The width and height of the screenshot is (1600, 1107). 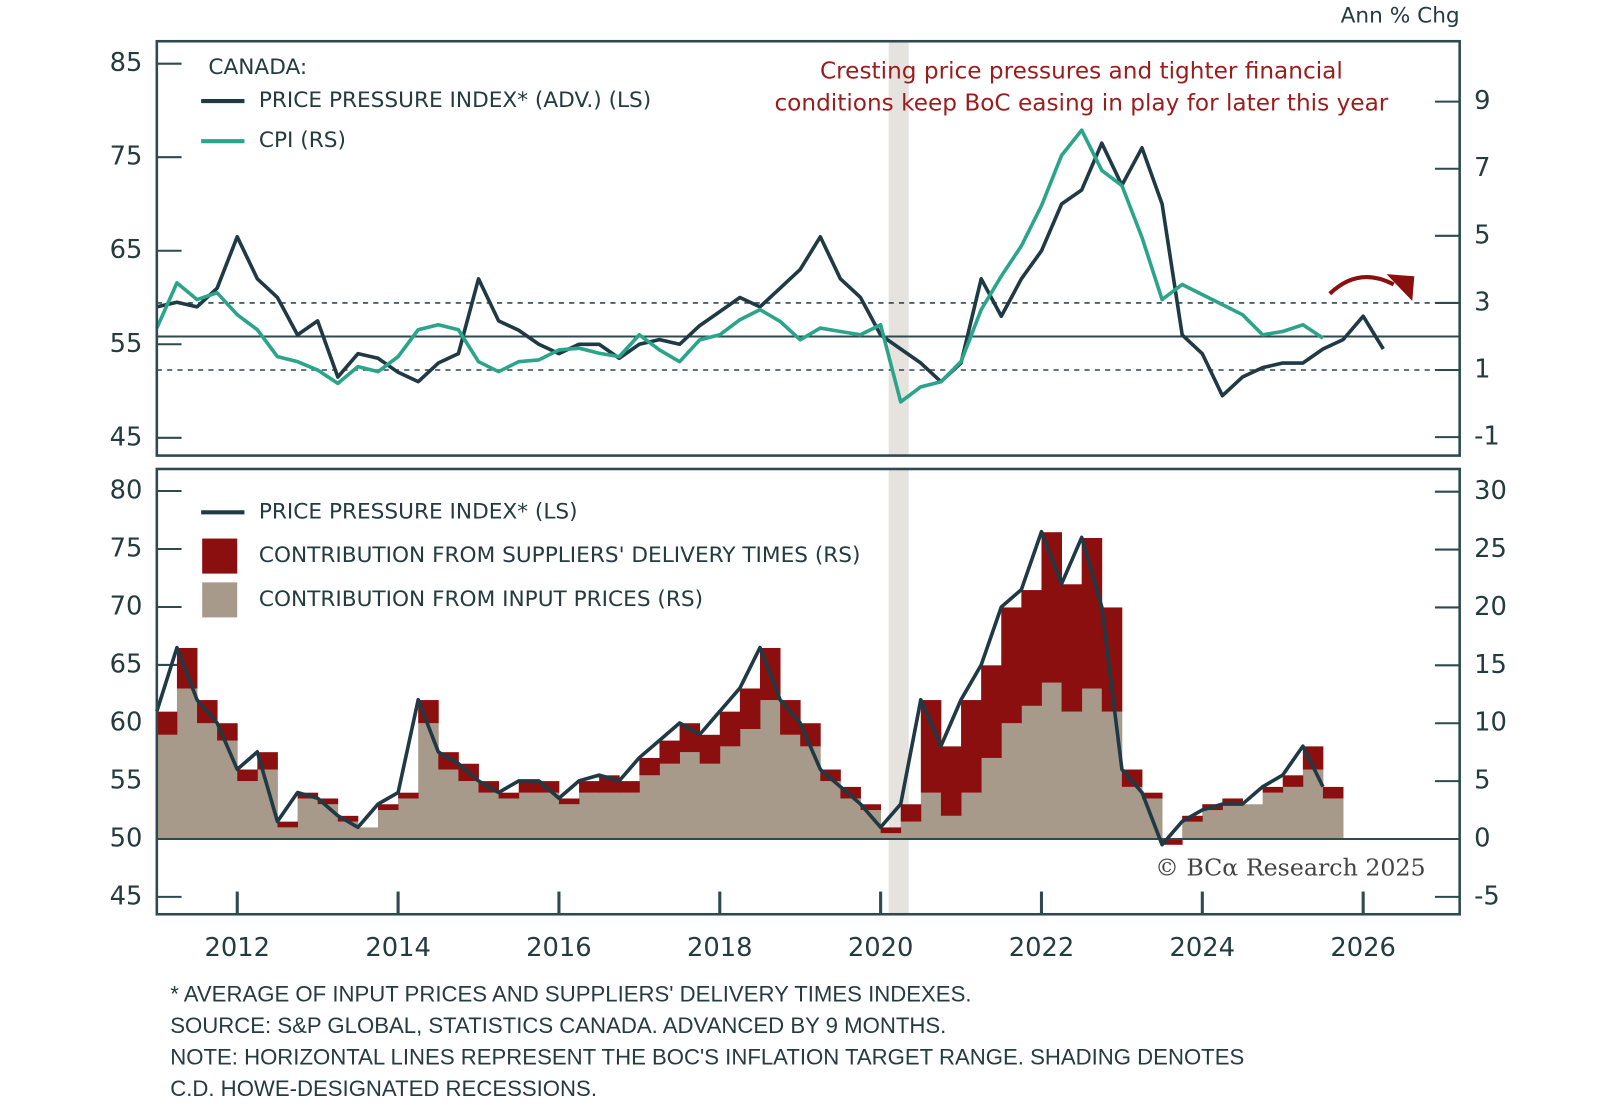 I want to click on x-tick-label: 2020, so click(x=881, y=948).